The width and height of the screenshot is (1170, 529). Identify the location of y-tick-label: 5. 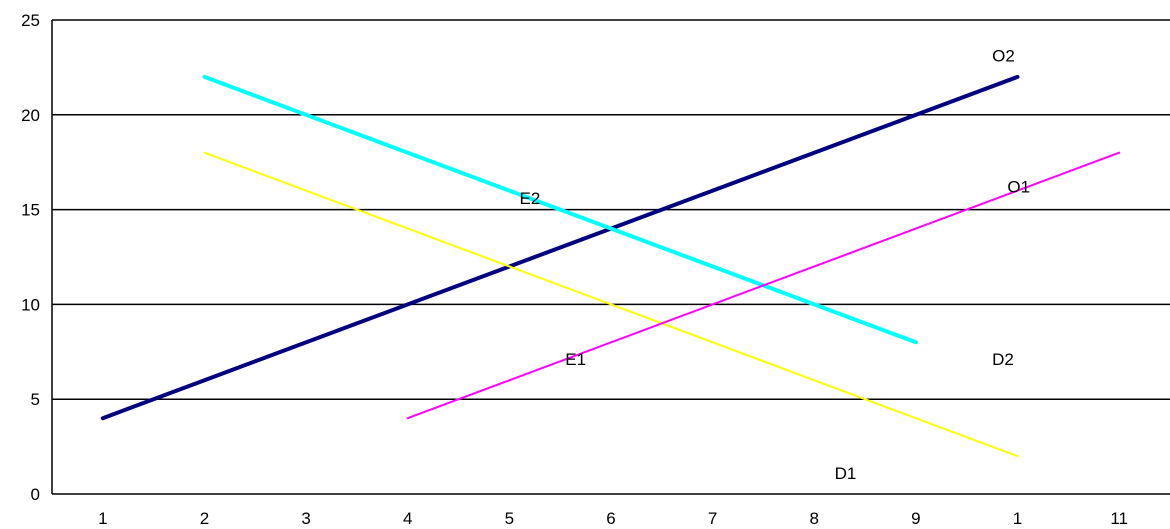
(35, 399).